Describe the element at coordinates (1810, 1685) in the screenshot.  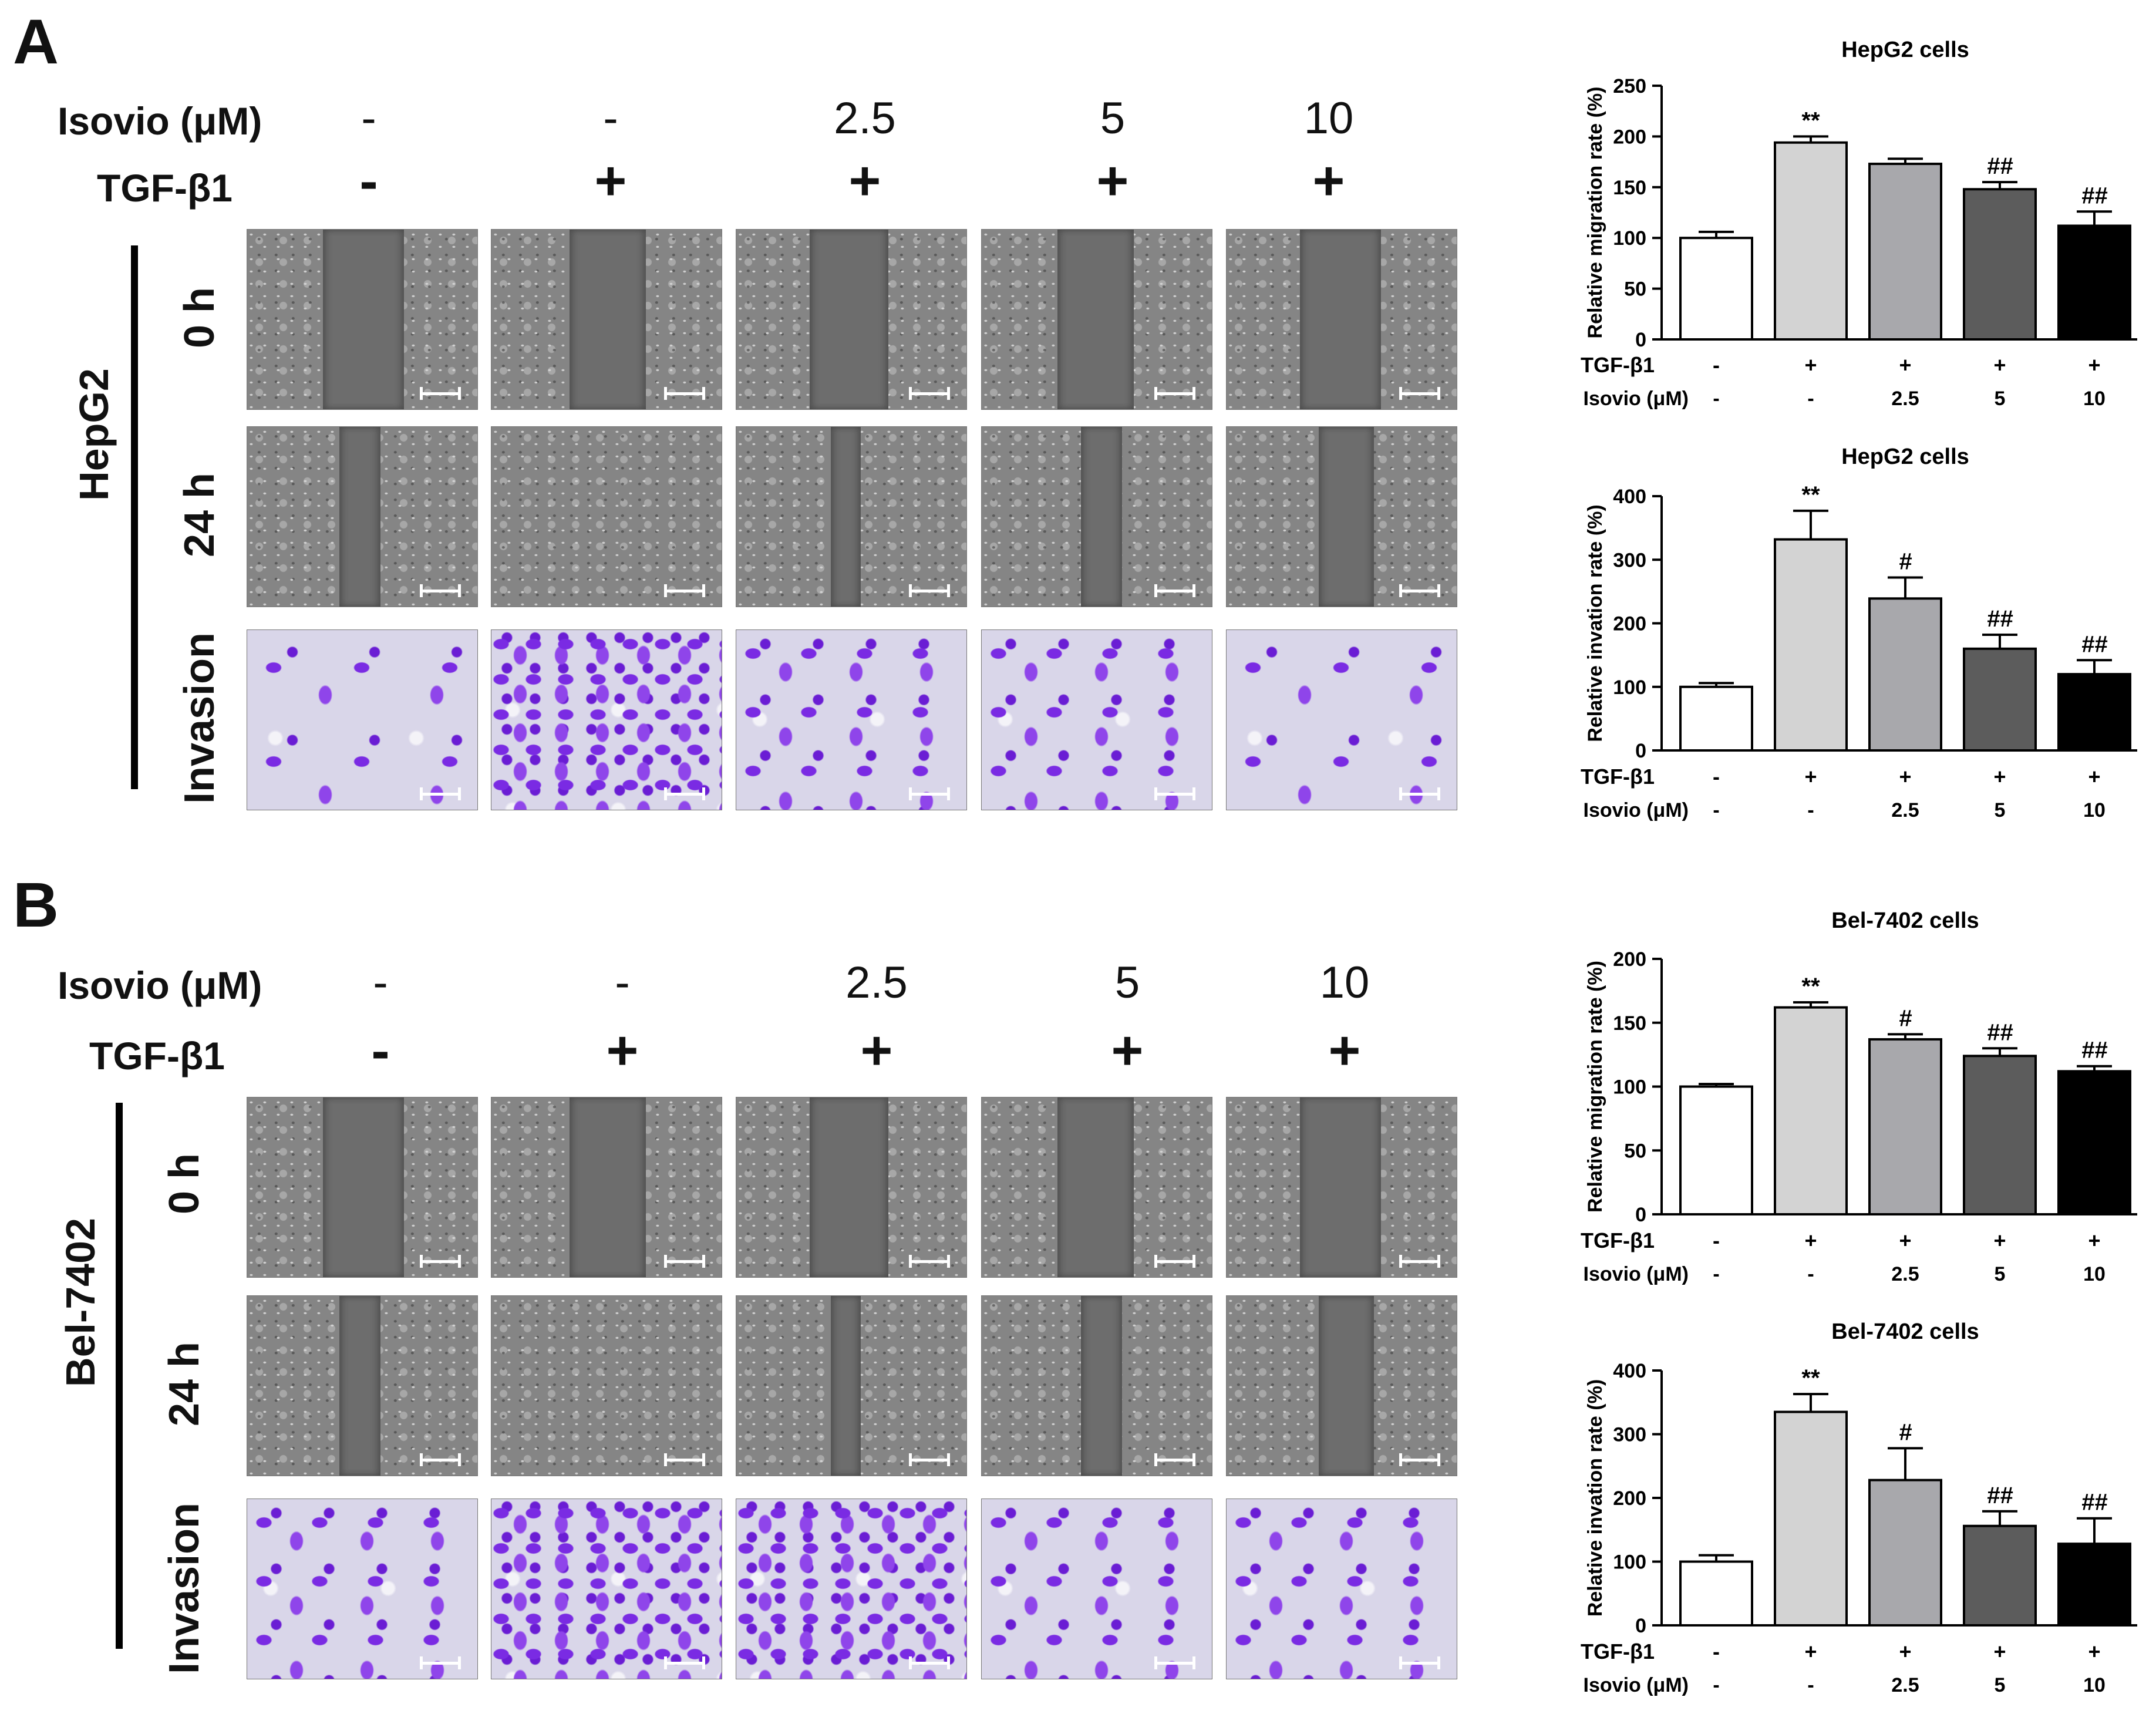
I see `x-isovio-value: -` at that location.